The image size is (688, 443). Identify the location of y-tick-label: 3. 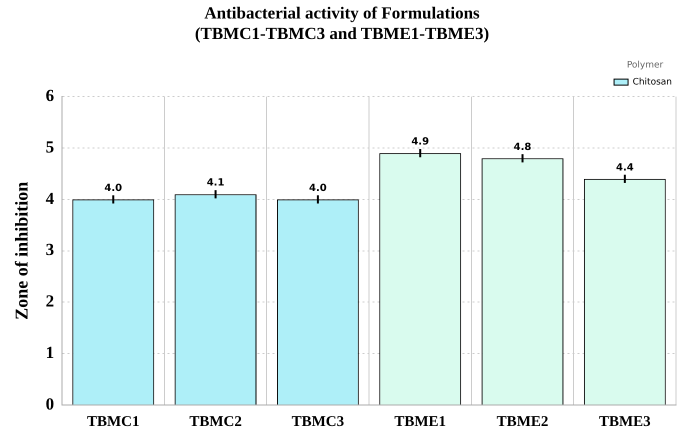
(50, 250).